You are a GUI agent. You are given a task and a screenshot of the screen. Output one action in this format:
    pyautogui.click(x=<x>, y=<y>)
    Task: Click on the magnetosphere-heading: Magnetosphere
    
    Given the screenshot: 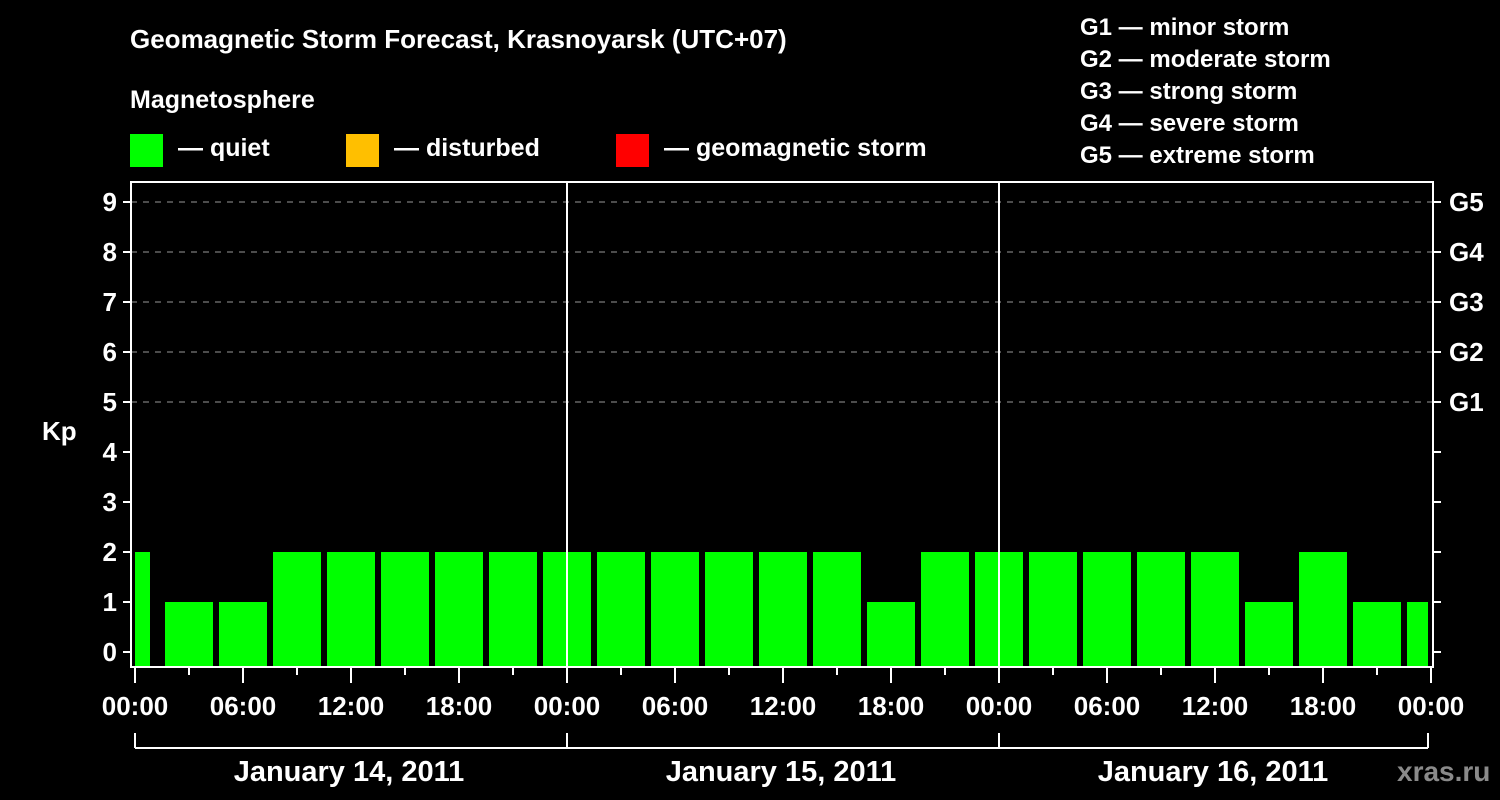 What is the action you would take?
    pyautogui.click(x=222, y=100)
    